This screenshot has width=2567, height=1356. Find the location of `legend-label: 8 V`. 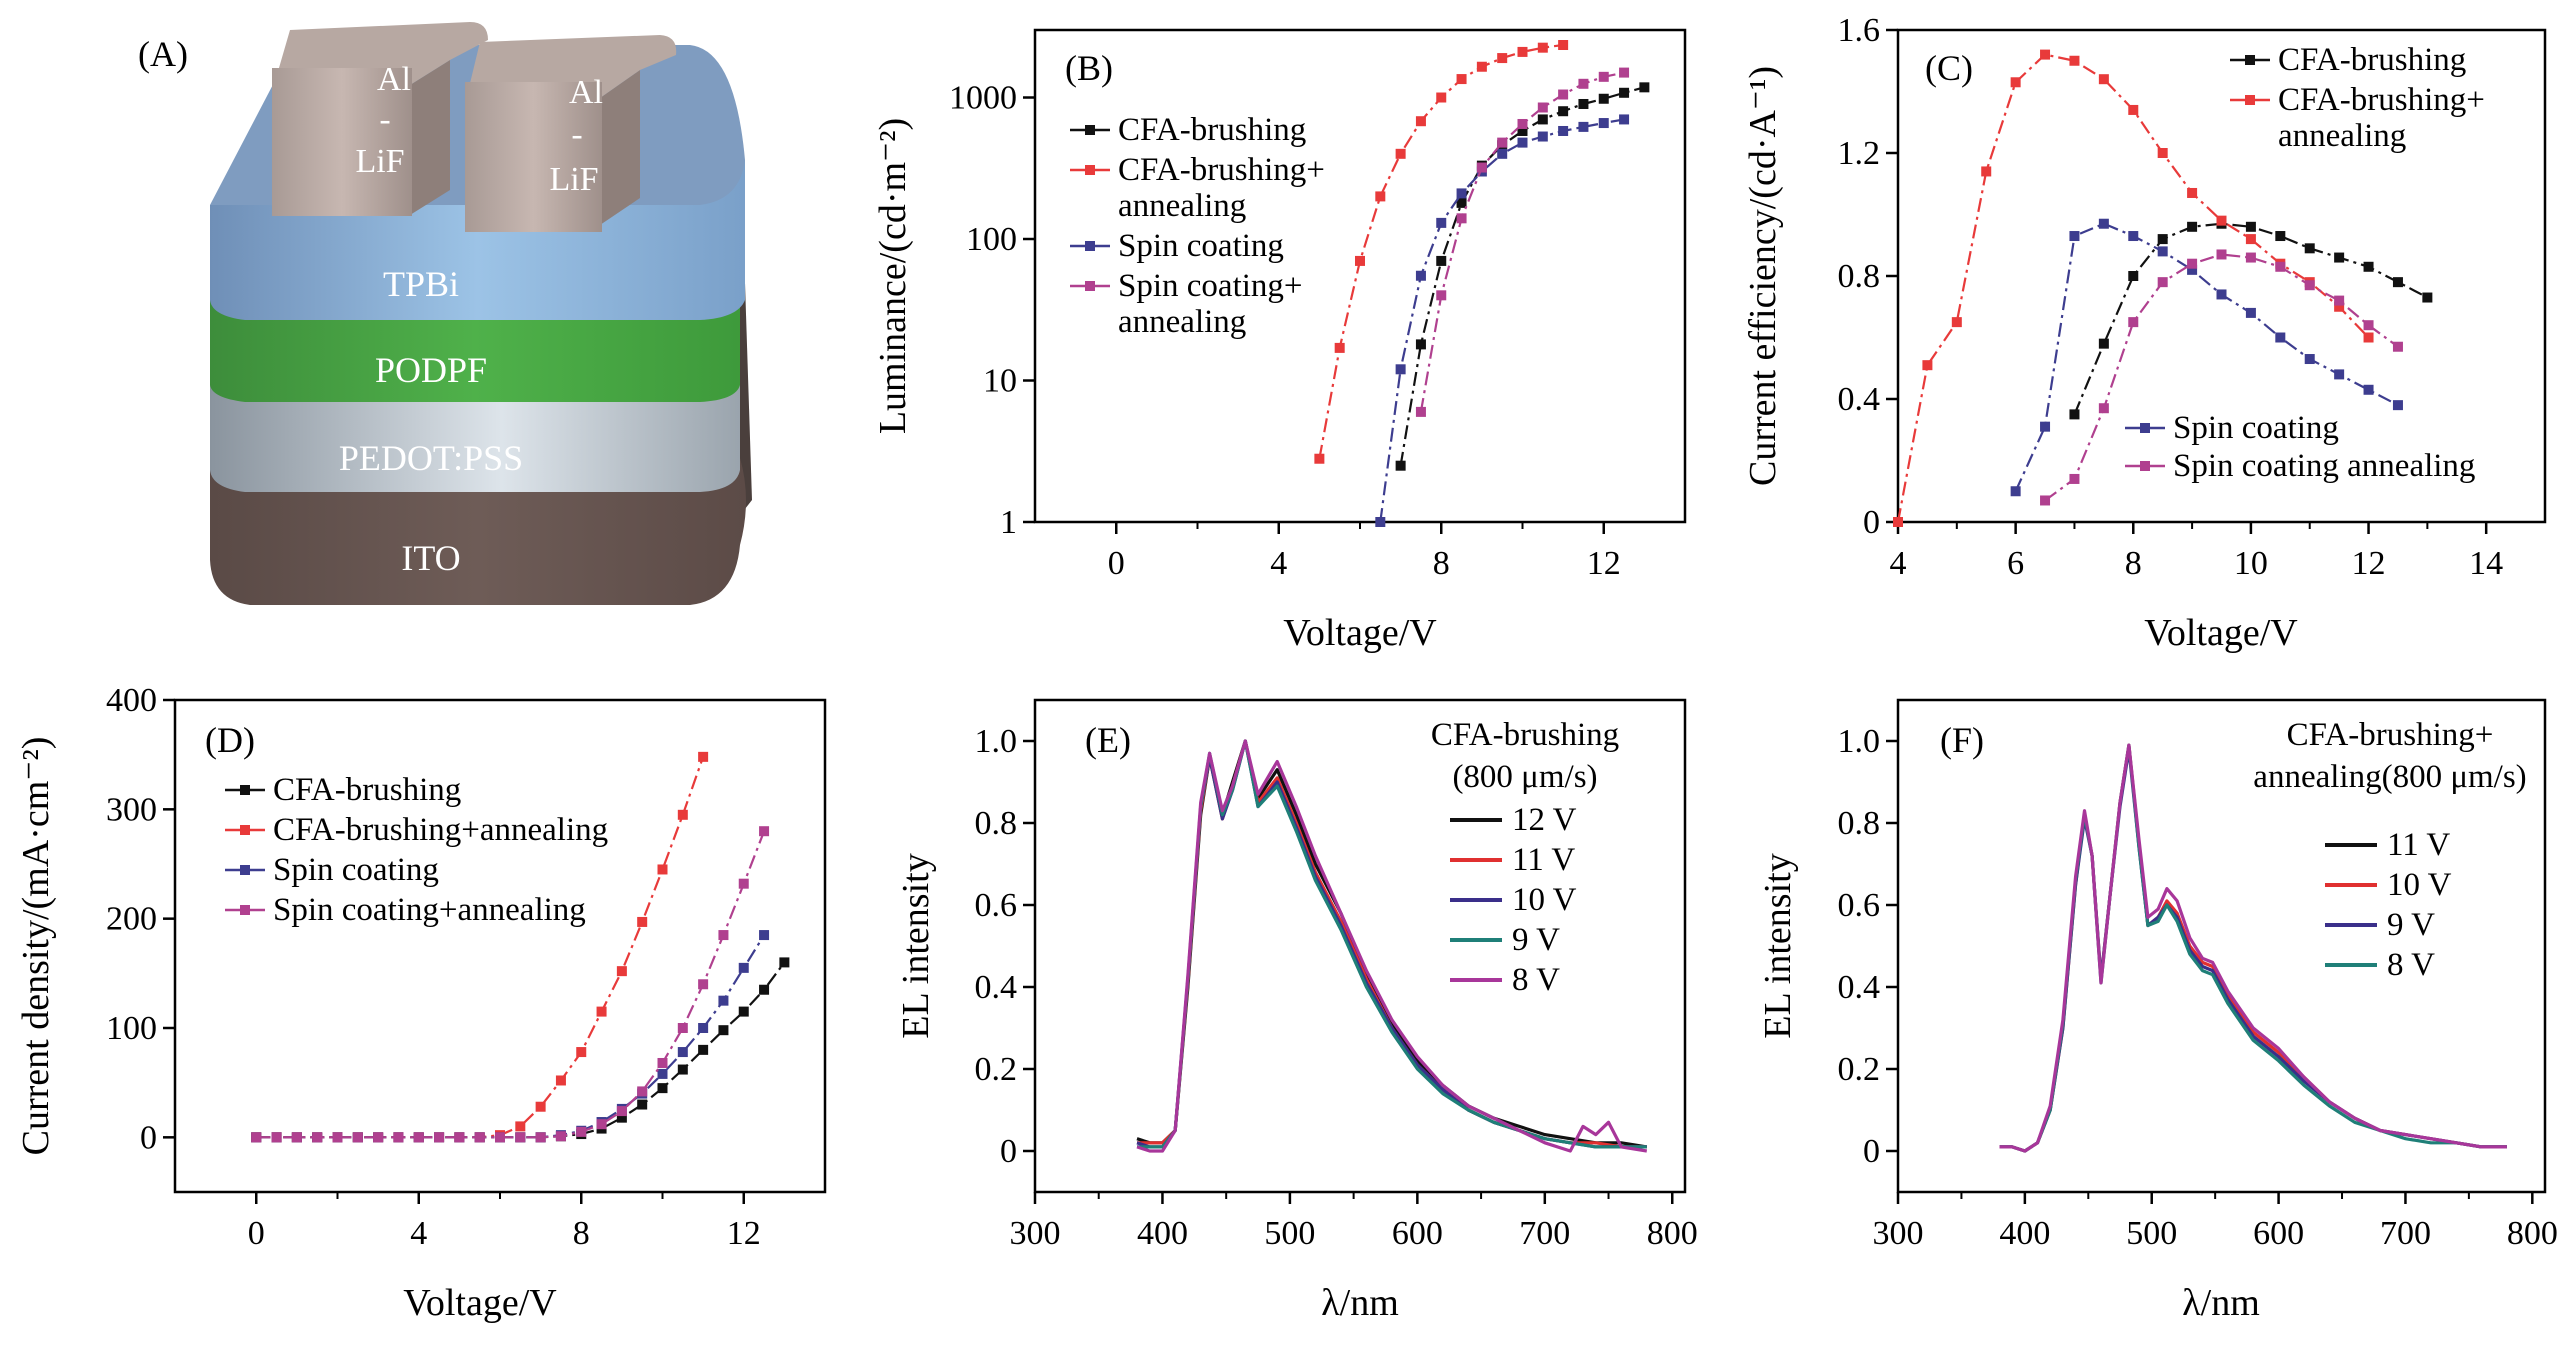

legend-label: 8 V is located at coordinates (1536, 980).